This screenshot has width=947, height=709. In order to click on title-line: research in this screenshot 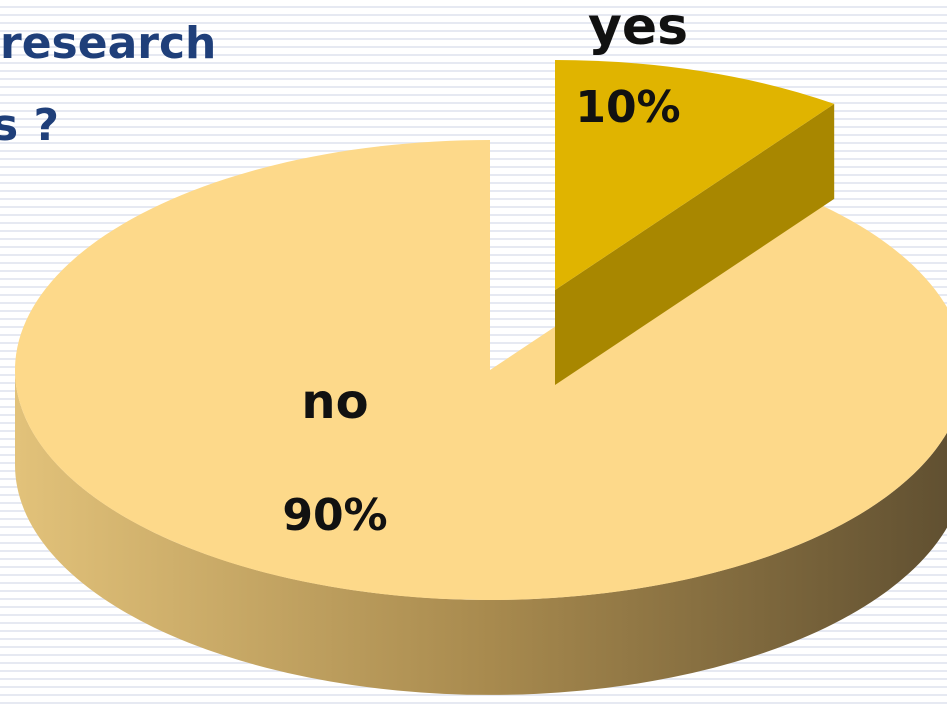, I will do `click(108, 43)`.